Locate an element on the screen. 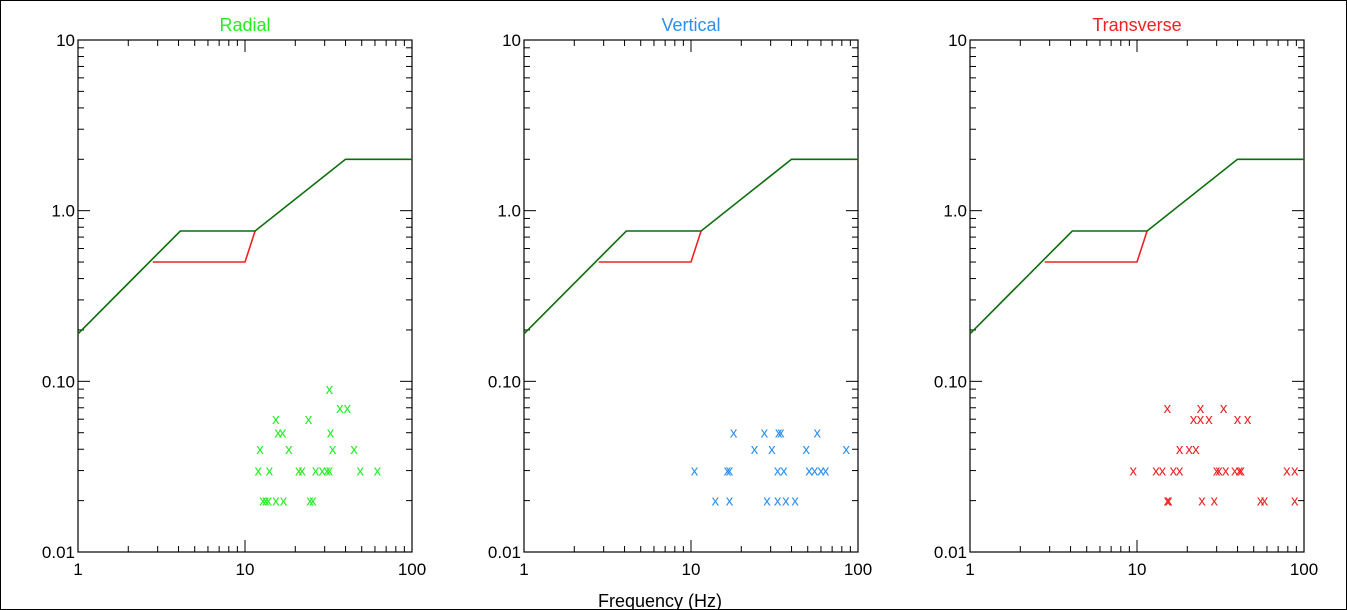 This screenshot has width=1347, height=610. panel-title: Vertical is located at coordinates (690, 25).